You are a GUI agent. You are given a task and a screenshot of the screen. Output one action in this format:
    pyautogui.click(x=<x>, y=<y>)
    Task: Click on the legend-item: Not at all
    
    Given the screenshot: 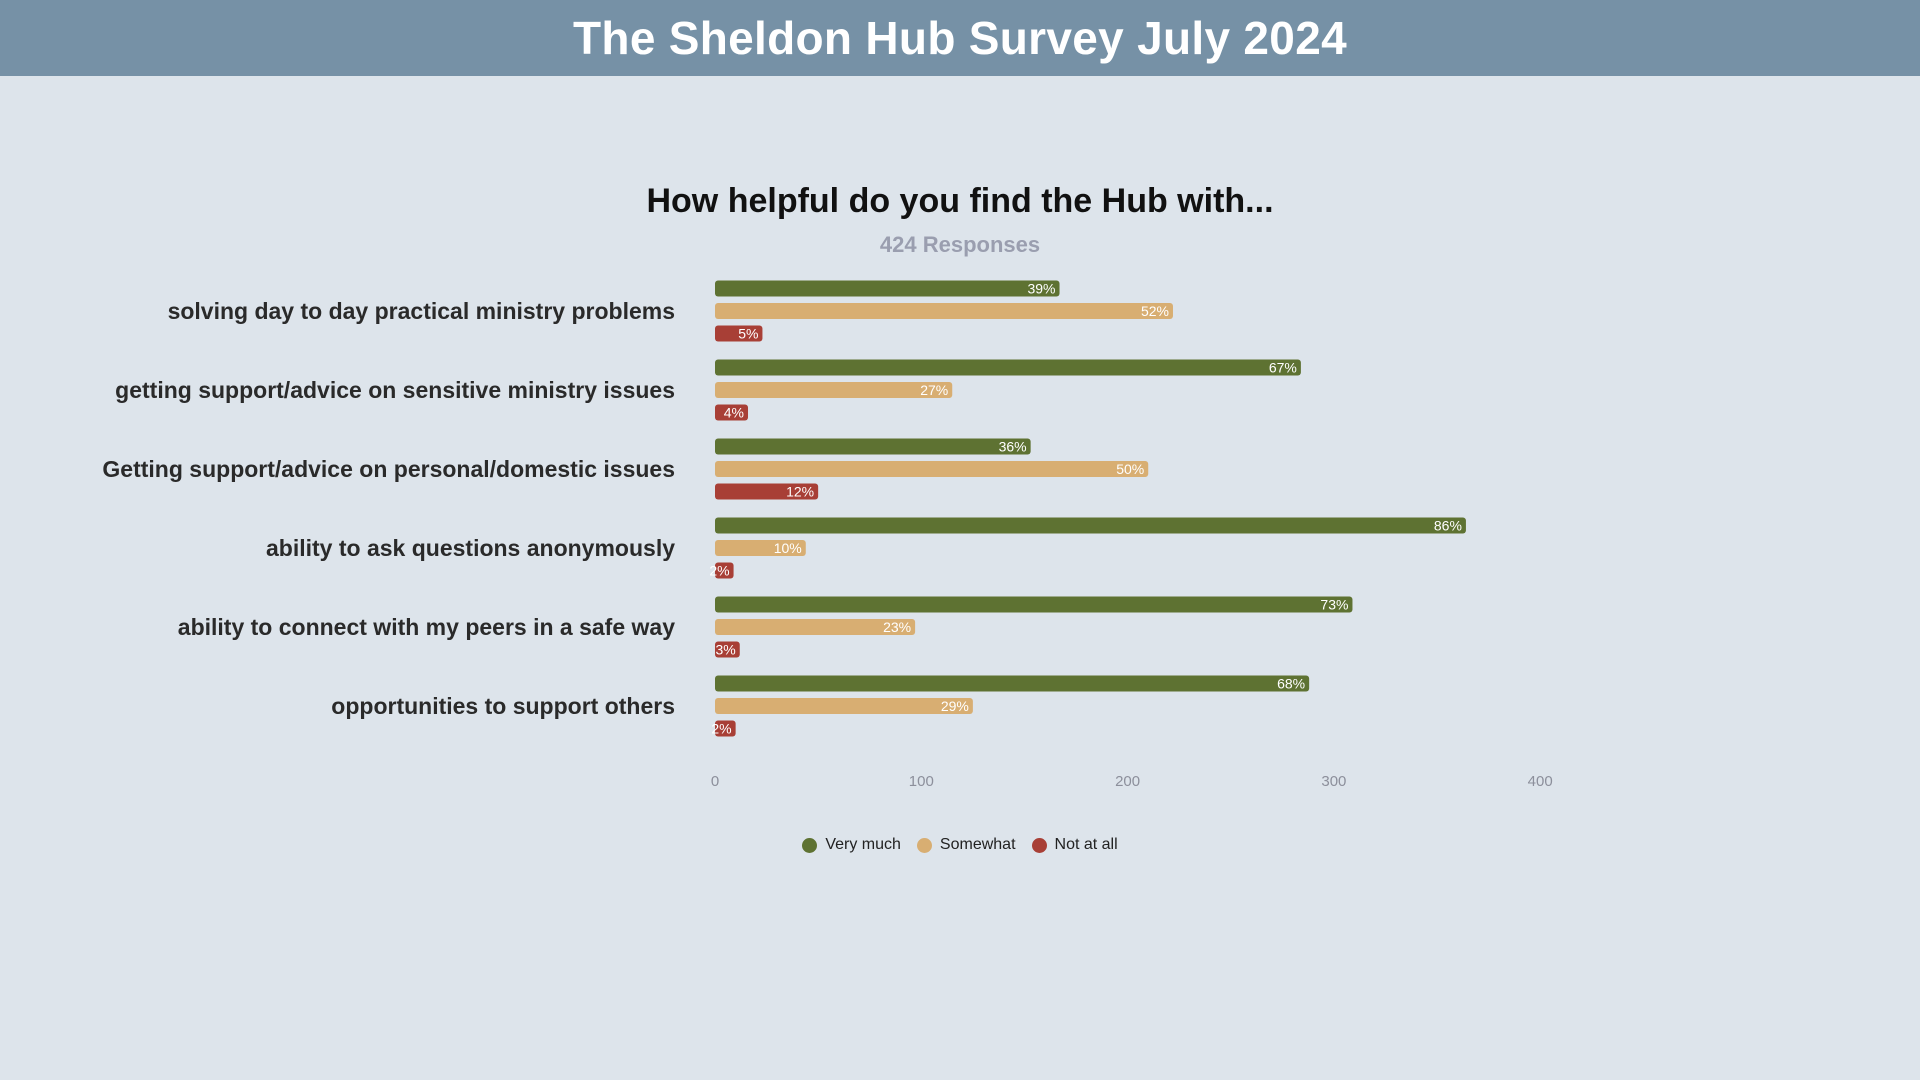 What is the action you would take?
    pyautogui.click(x=1074, y=845)
    